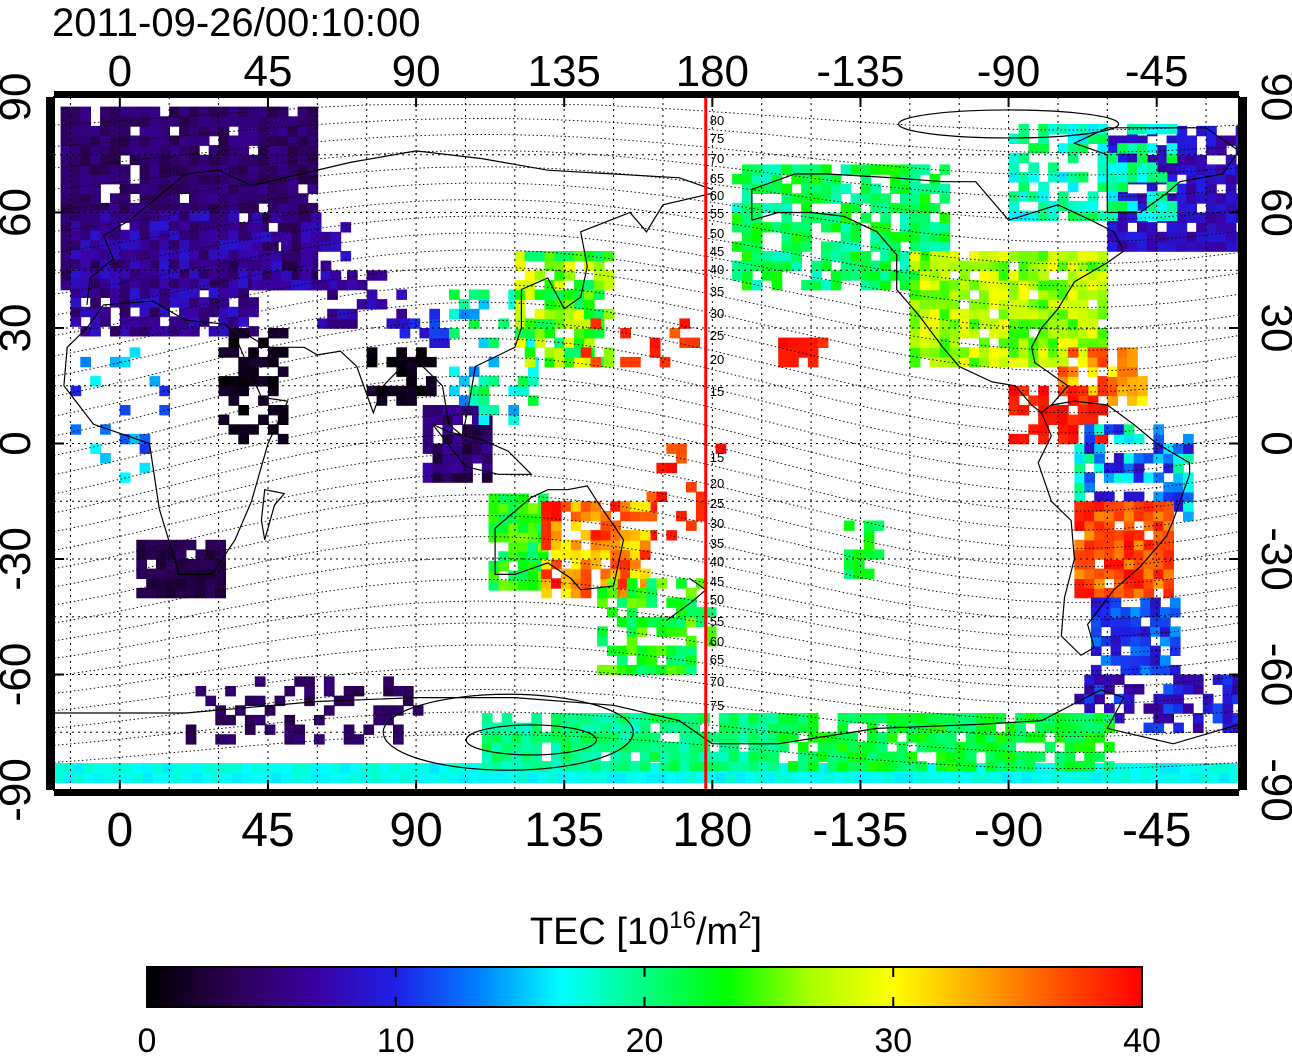 The height and width of the screenshot is (1057, 1292). Describe the element at coordinates (1272, 328) in the screenshot. I see `right-lat-label: 30` at that location.